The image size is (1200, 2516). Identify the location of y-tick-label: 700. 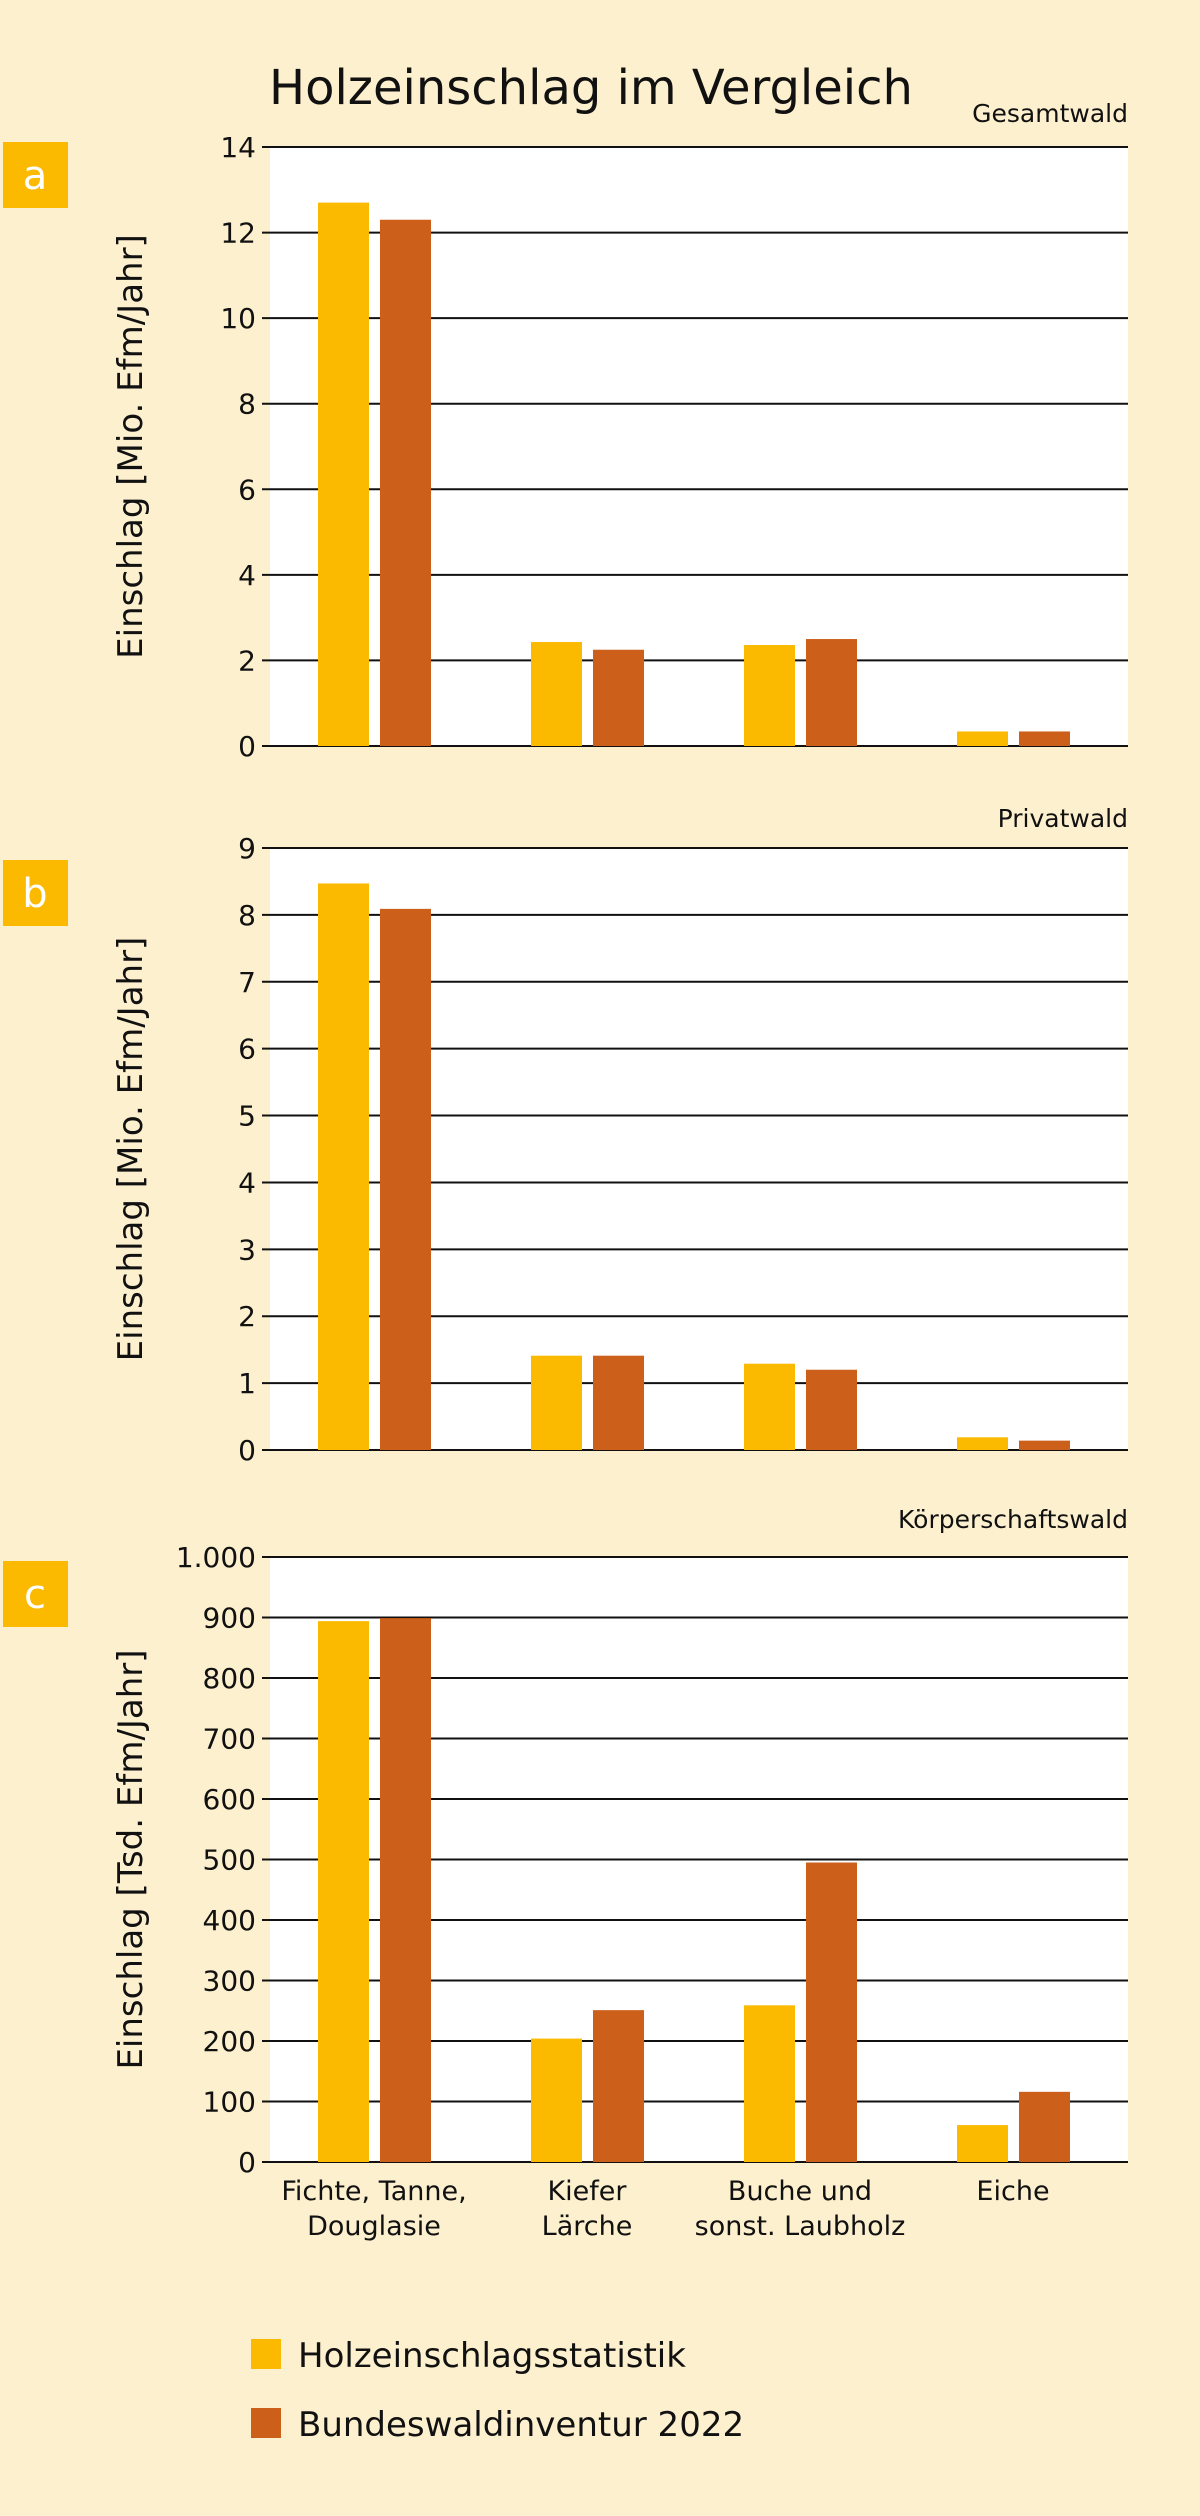
(229, 1739).